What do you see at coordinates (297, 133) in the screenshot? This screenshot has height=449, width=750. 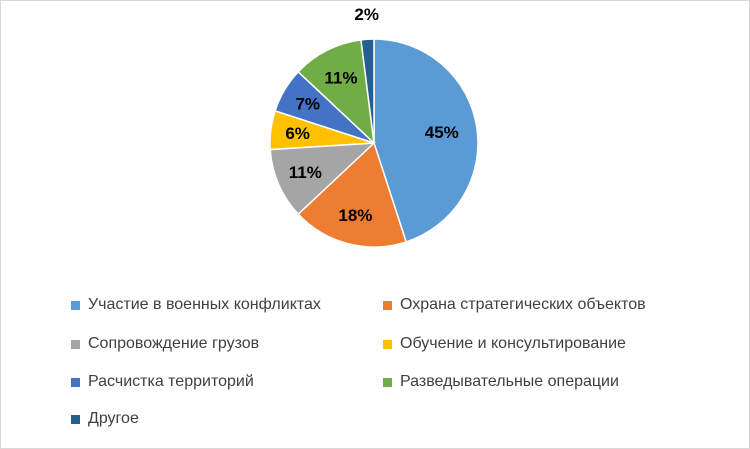 I see `data-label: 6%` at bounding box center [297, 133].